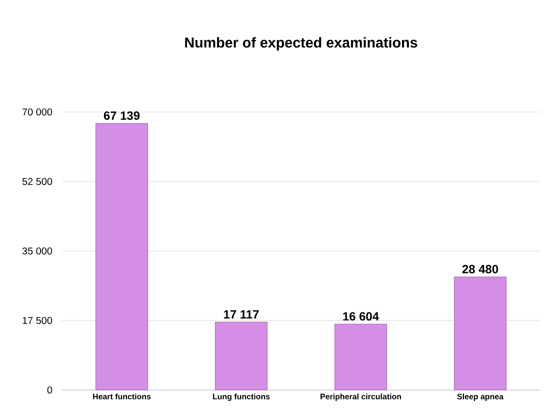 This screenshot has height=409, width=545. What do you see at coordinates (122, 115) in the screenshot?
I see `data-label: 67 139` at bounding box center [122, 115].